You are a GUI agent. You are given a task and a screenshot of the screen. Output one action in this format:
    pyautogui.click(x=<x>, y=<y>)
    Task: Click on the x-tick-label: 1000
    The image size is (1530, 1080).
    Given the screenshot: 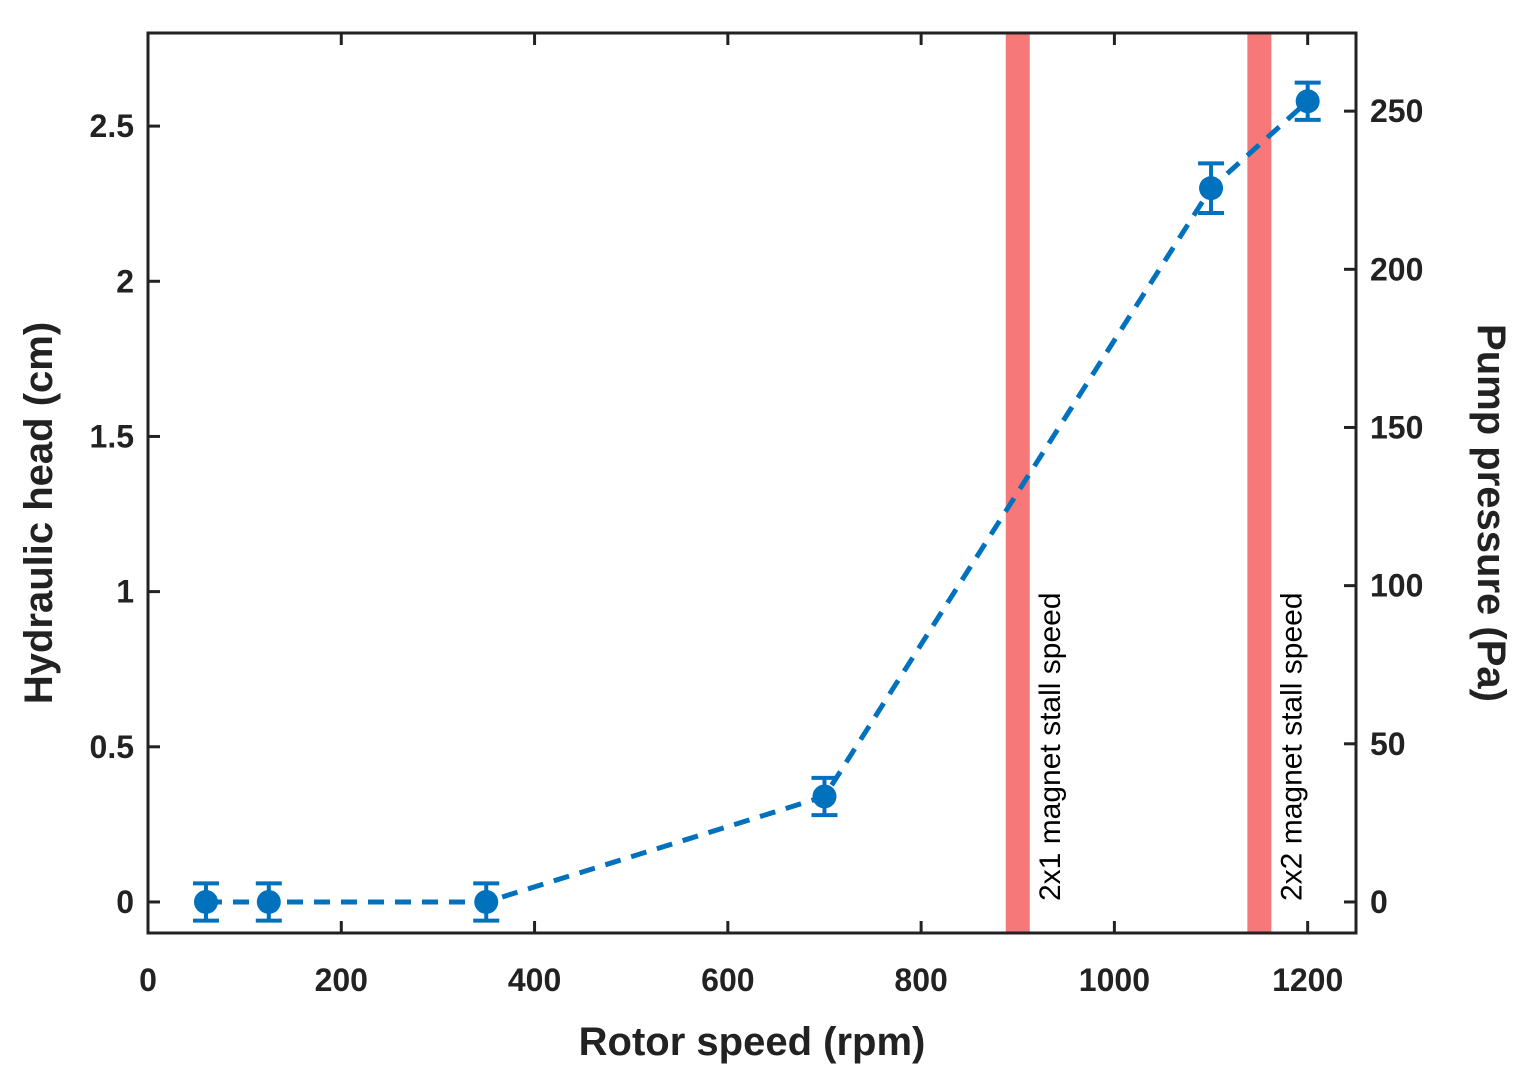 What is the action you would take?
    pyautogui.click(x=1114, y=980)
    